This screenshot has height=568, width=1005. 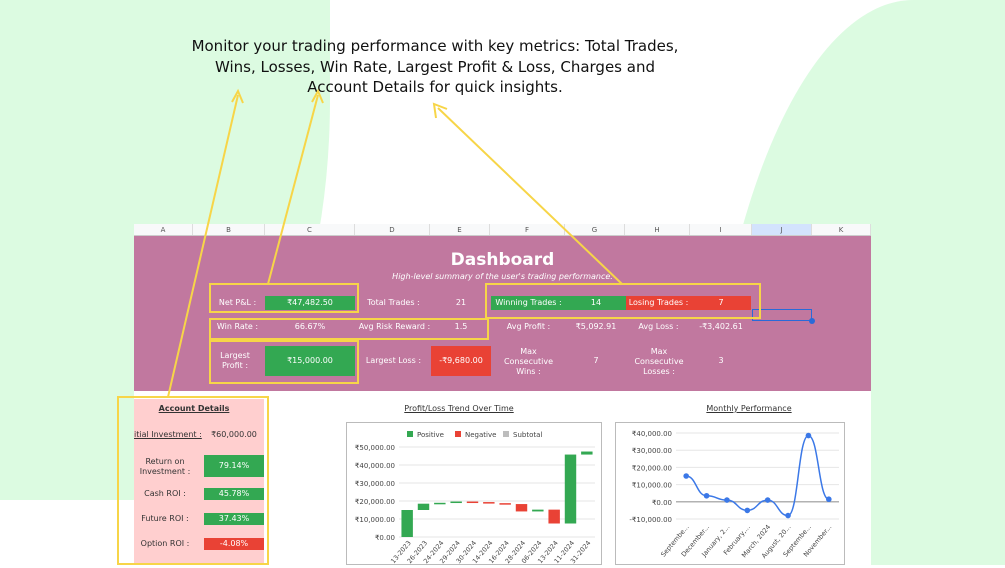 What do you see at coordinates (310, 303) in the screenshot?
I see `net-pl-value: ₹47,482.50` at bounding box center [310, 303].